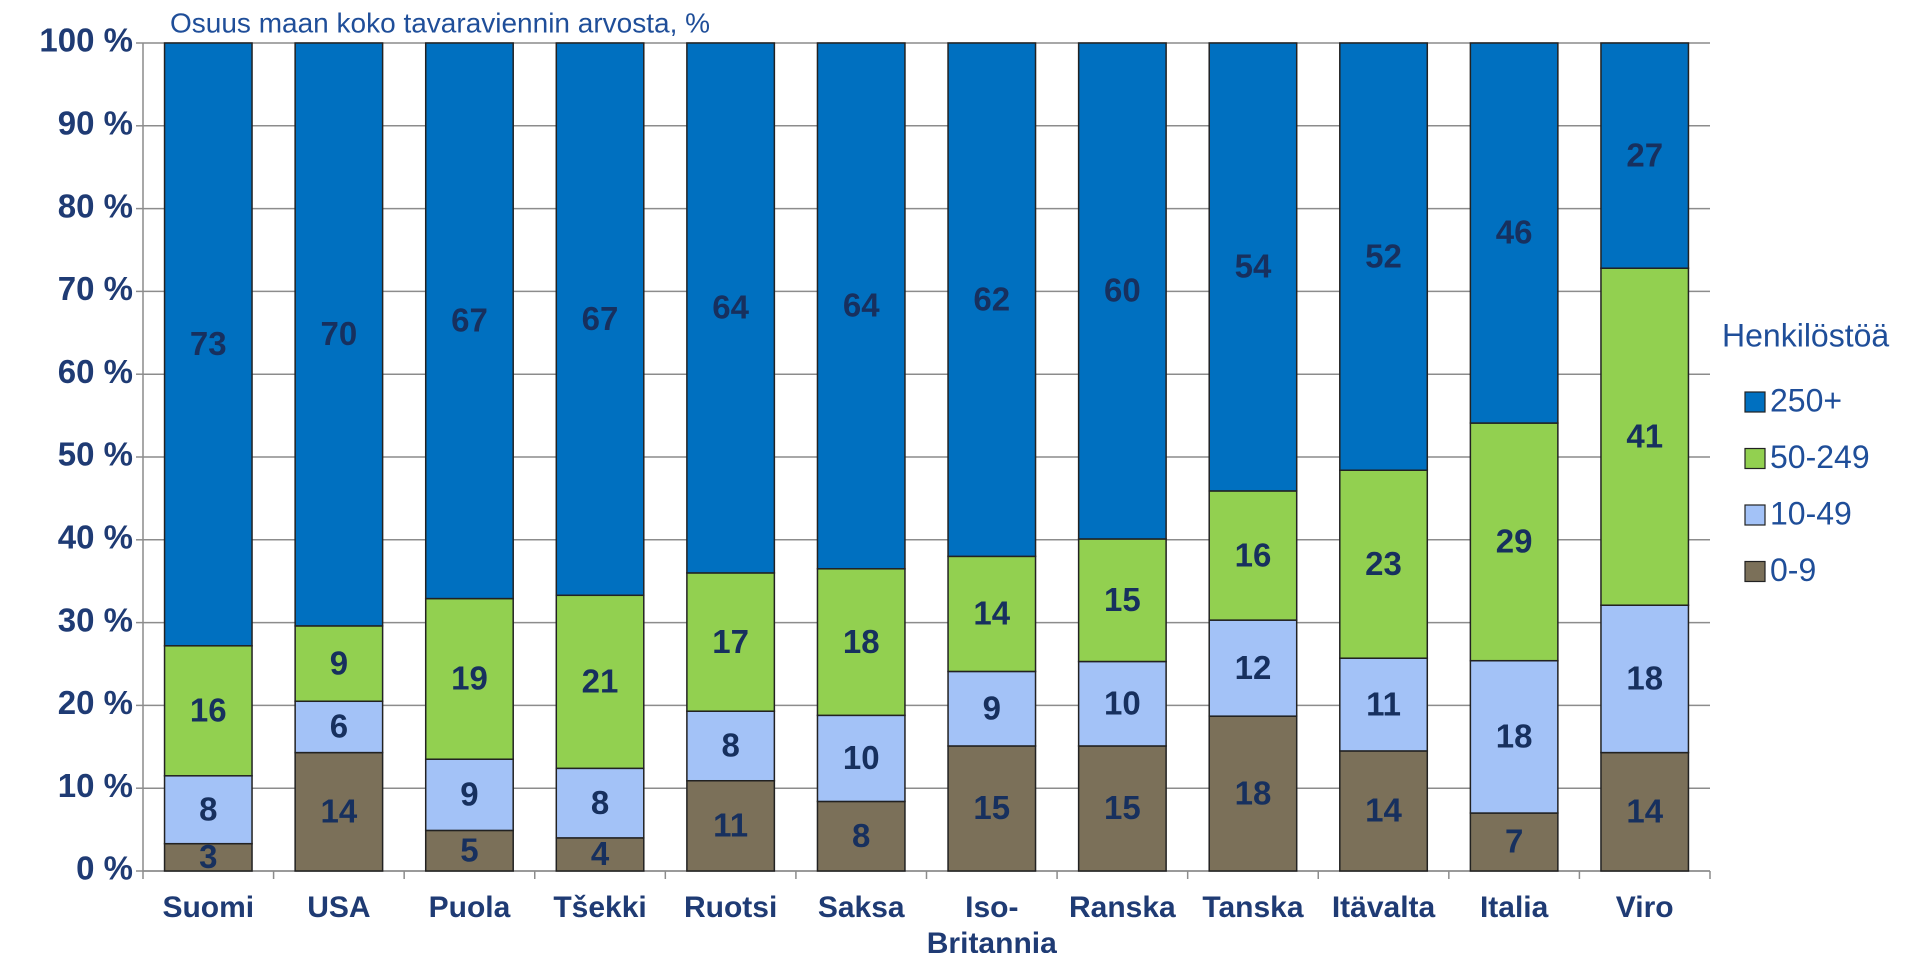 This screenshot has height=958, width=1930. I want to click on y-tick-label: 50 %, so click(95, 454).